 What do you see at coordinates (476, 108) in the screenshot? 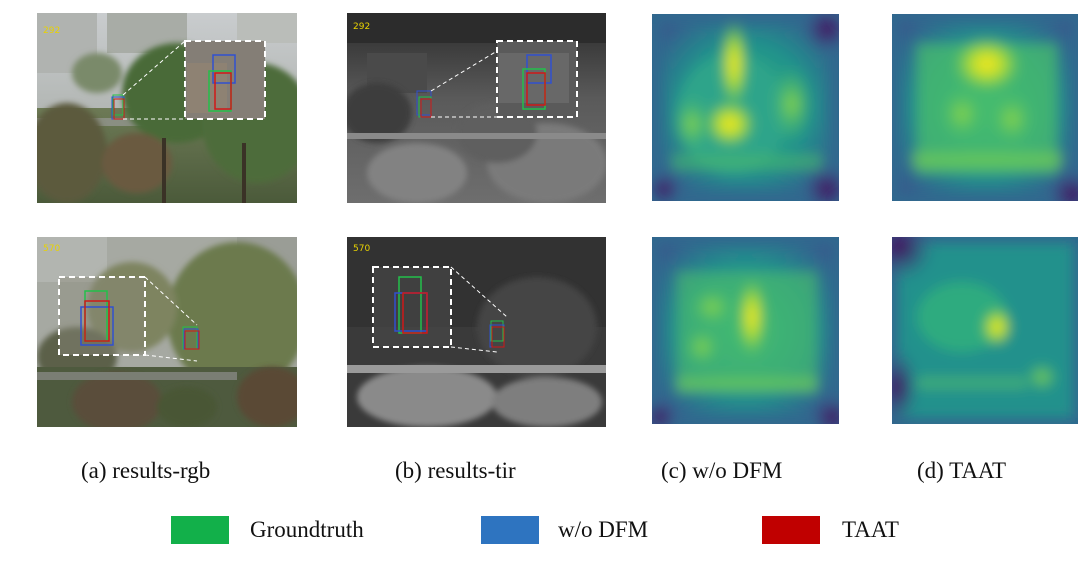
I see `tir-result-row1: 292` at bounding box center [476, 108].